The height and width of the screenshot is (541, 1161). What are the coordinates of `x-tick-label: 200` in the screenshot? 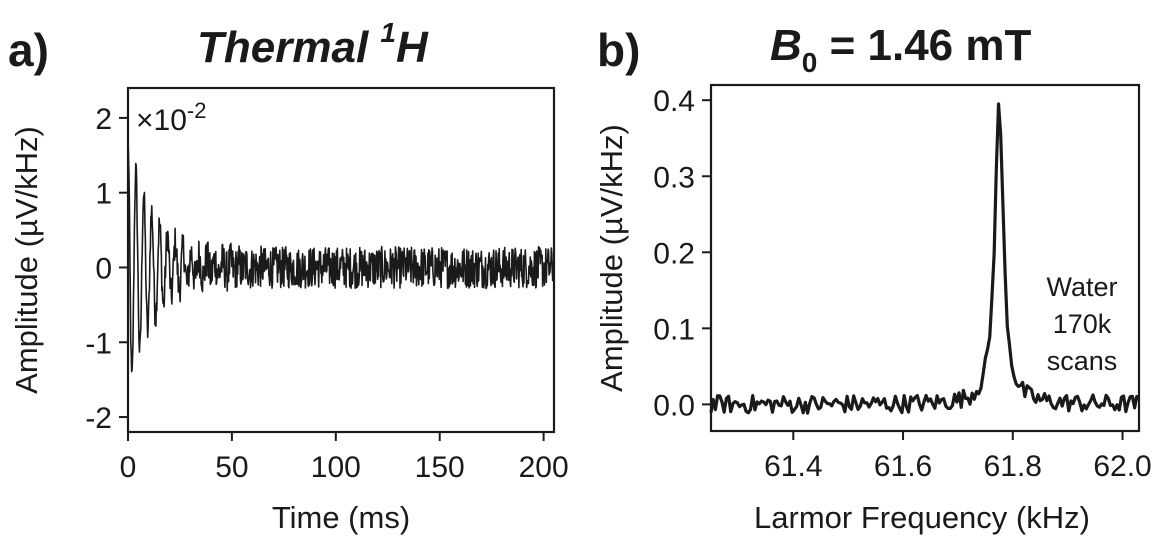 It's located at (544, 467).